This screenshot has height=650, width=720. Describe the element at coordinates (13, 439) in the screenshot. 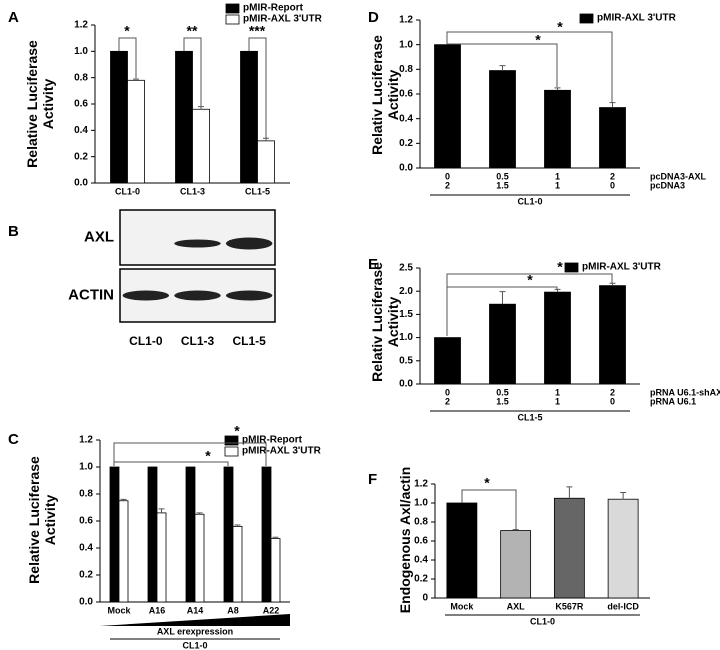

I see `panel-letter: C` at that location.